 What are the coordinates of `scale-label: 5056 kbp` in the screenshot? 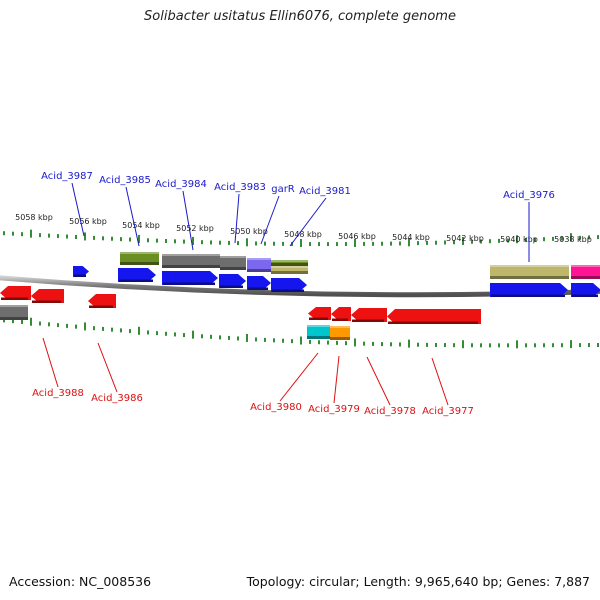 It's located at (88, 221).